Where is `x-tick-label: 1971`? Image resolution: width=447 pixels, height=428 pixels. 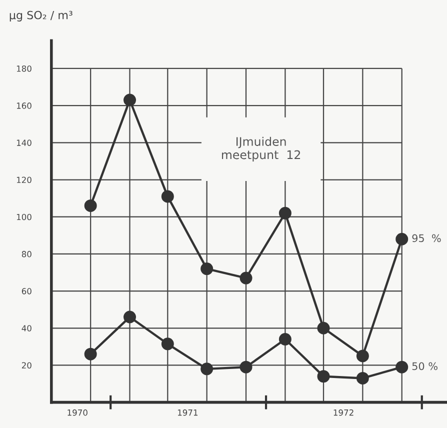 x-tick-label: 1971 is located at coordinates (188, 412).